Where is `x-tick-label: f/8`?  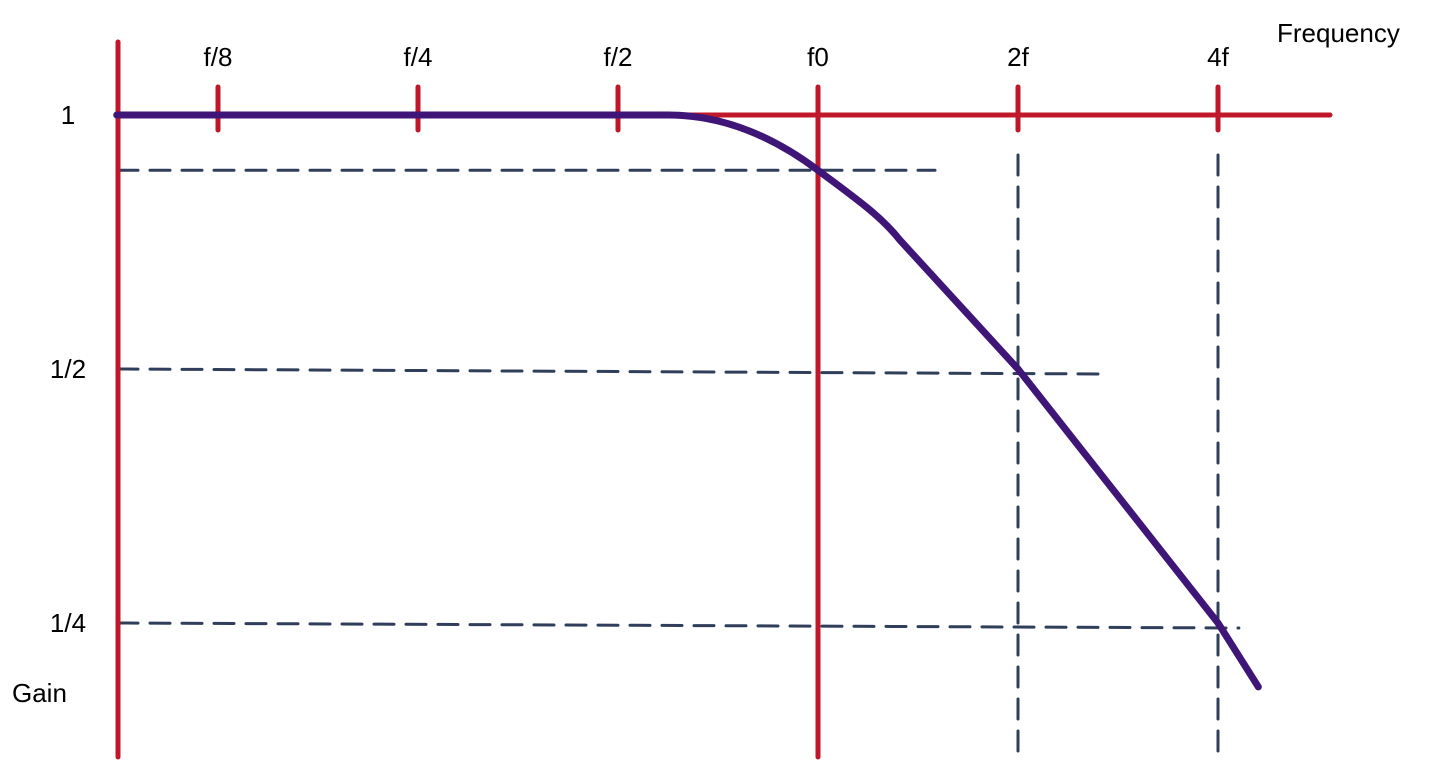 x-tick-label: f/8 is located at coordinates (218, 57).